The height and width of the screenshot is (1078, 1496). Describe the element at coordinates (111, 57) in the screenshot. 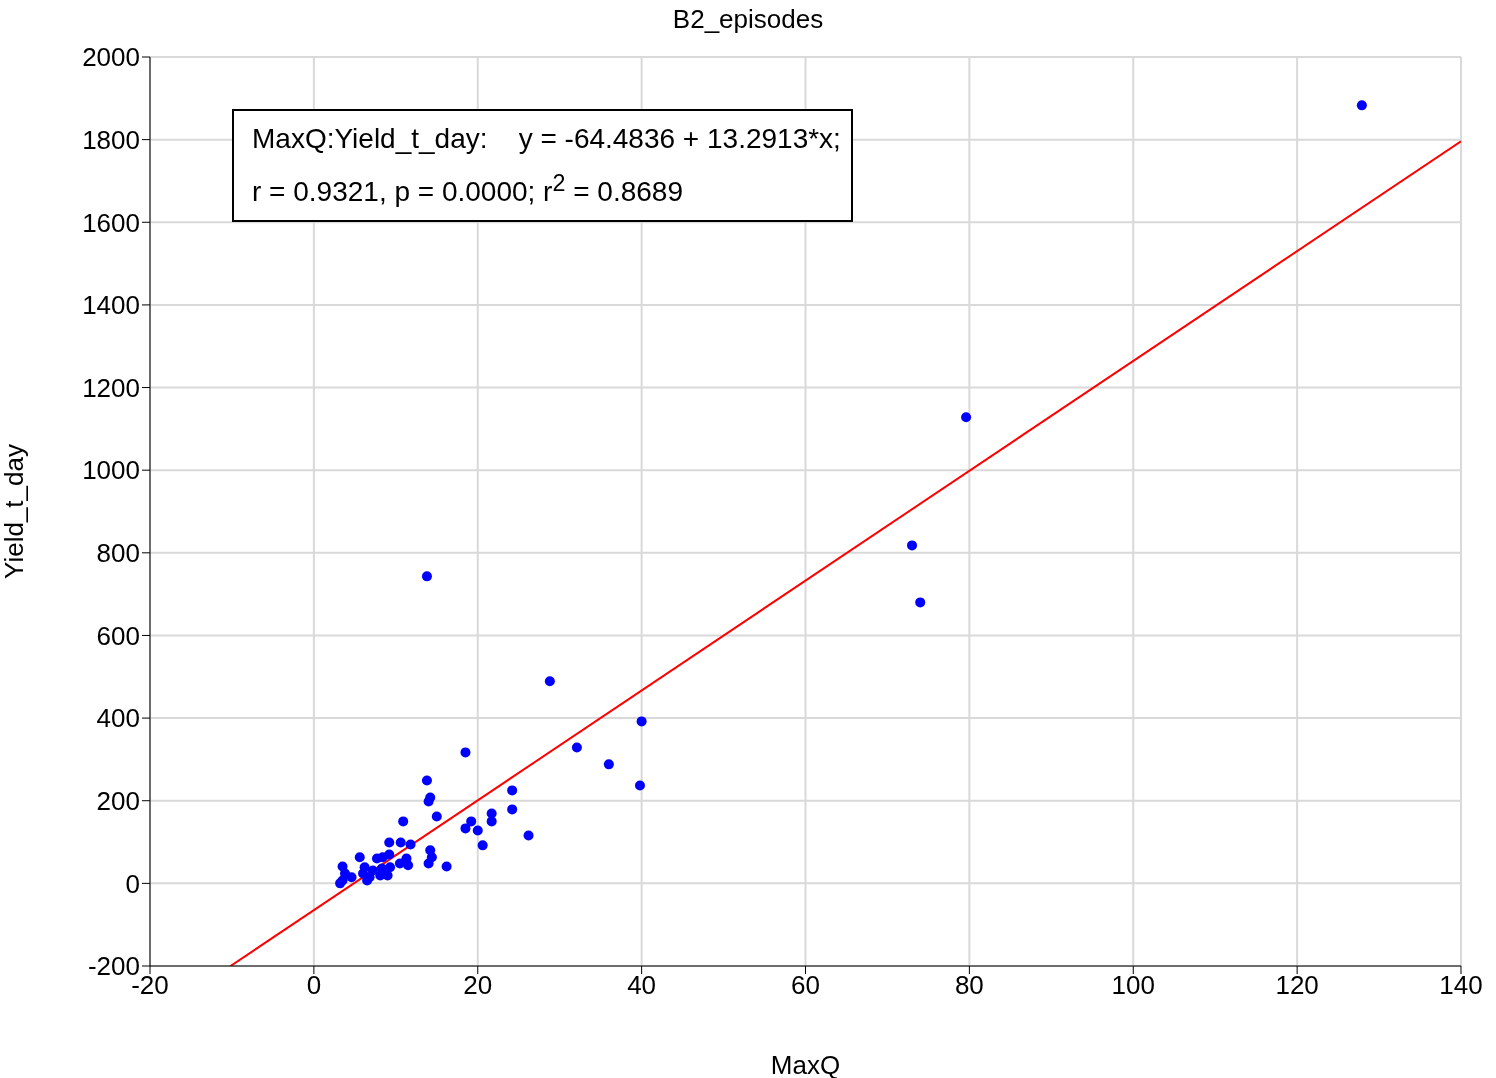

I see `y-tick-label: 2000` at that location.